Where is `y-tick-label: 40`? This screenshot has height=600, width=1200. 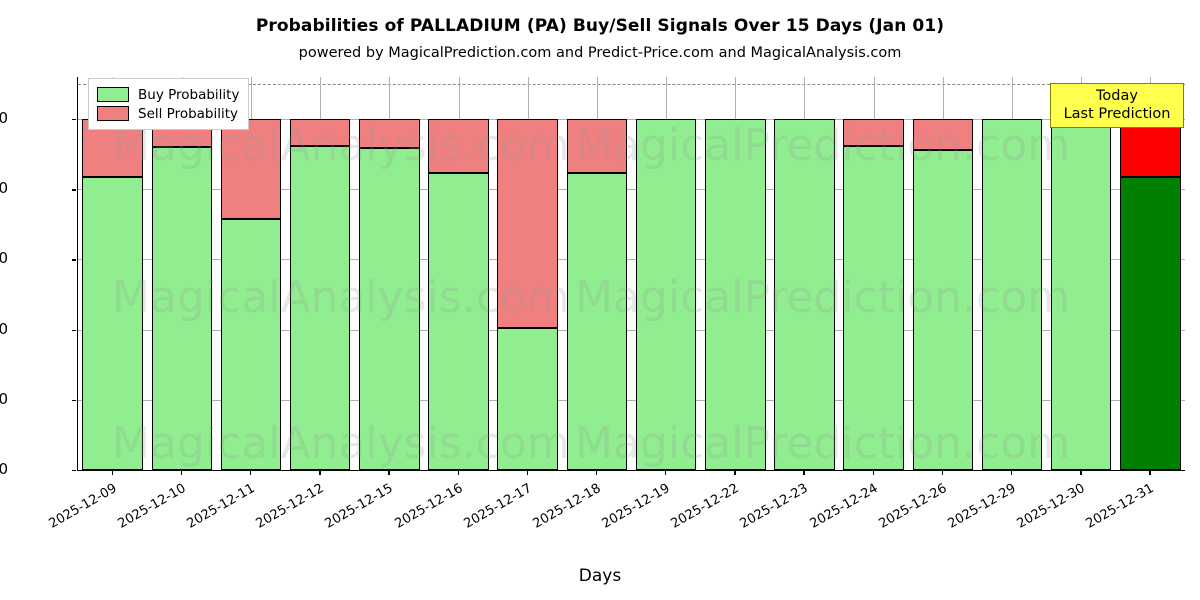 y-tick-label: 40 is located at coordinates (4, 328).